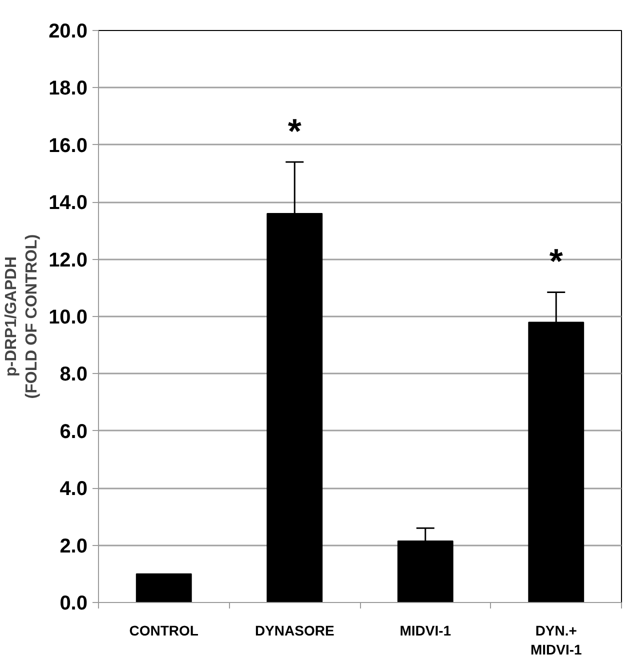 The width and height of the screenshot is (631, 660). I want to click on x-tick-label: DYN.+ MIDVI-1, so click(556, 640).